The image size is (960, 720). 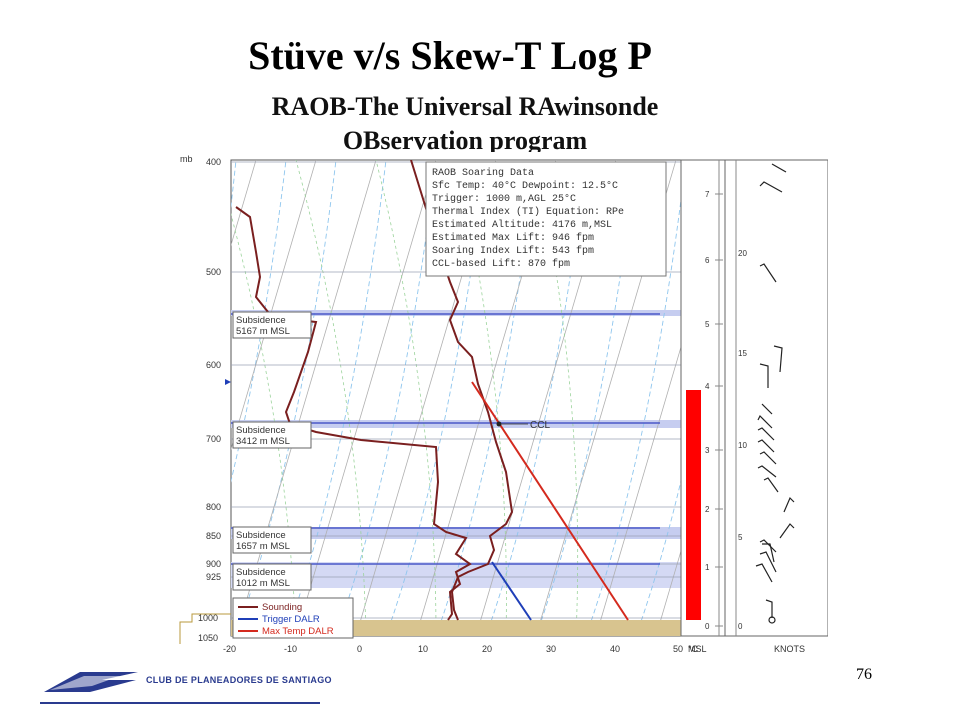 What do you see at coordinates (461, 649) in the screenshot?
I see `temperature-axis: -20 -10 0 10 20 30 40 50 °C` at bounding box center [461, 649].